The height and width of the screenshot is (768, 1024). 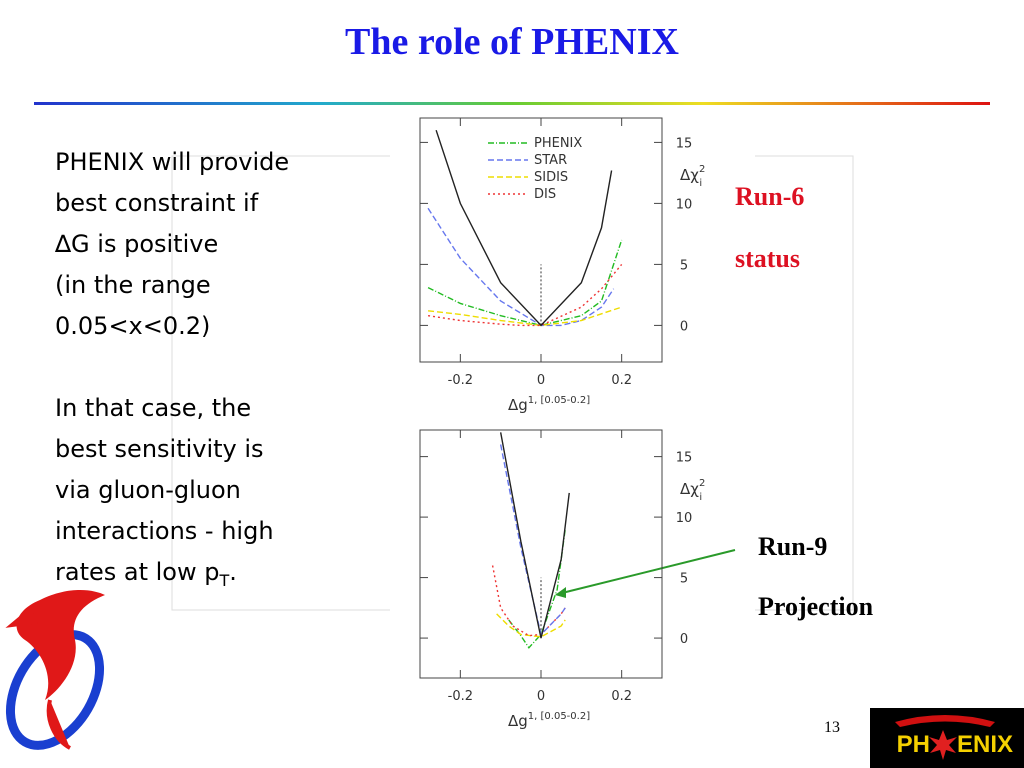 What do you see at coordinates (164, 531) in the screenshot?
I see `body-line: interactions - high` at bounding box center [164, 531].